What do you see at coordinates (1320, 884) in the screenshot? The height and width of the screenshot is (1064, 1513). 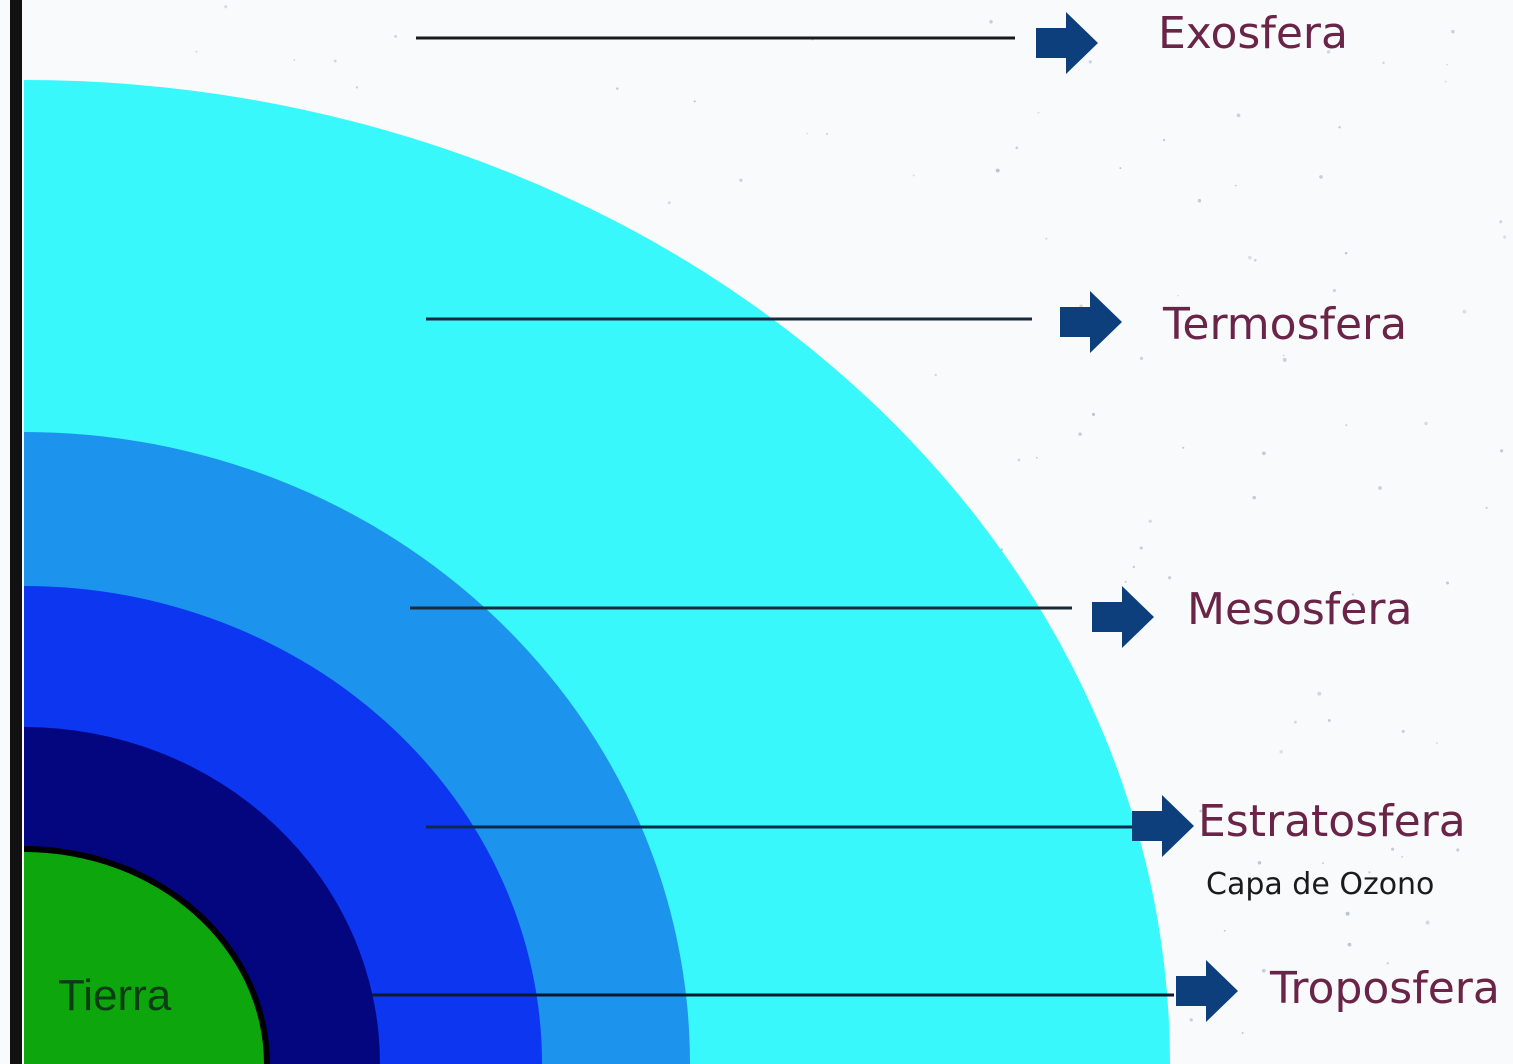 I see `capa-de-ozono-label: Capa de Ozono` at bounding box center [1320, 884].